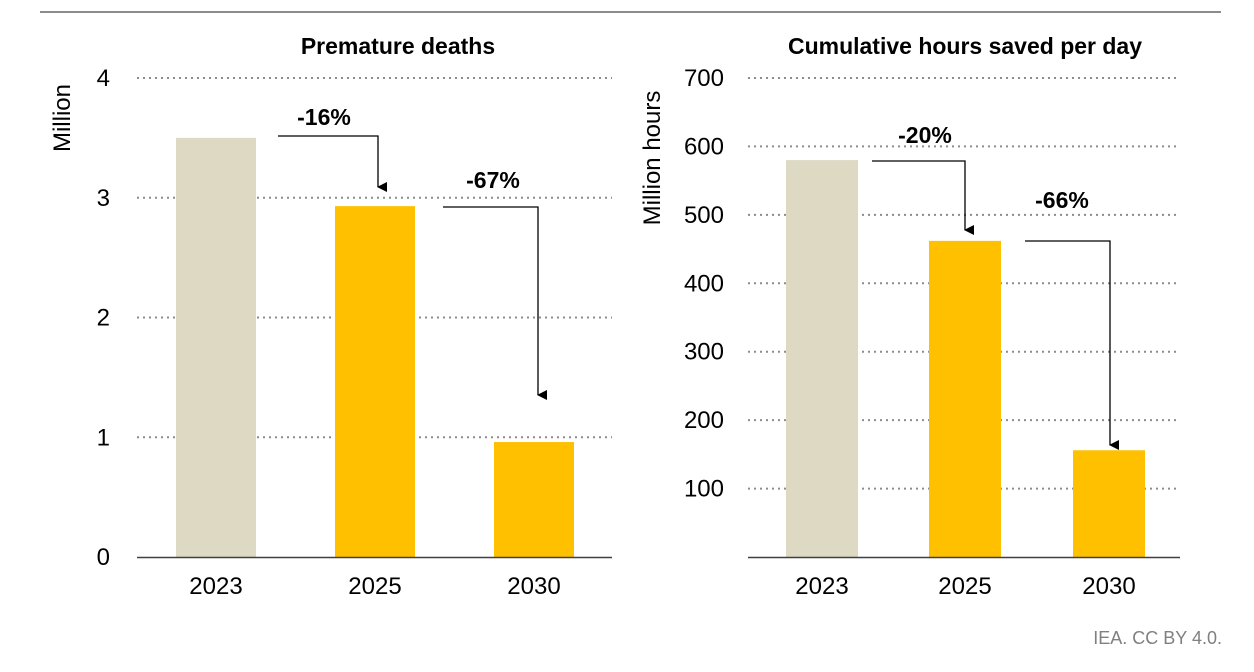 The image size is (1254, 672). What do you see at coordinates (103, 557) in the screenshot?
I see `y-tick-label: 0` at bounding box center [103, 557].